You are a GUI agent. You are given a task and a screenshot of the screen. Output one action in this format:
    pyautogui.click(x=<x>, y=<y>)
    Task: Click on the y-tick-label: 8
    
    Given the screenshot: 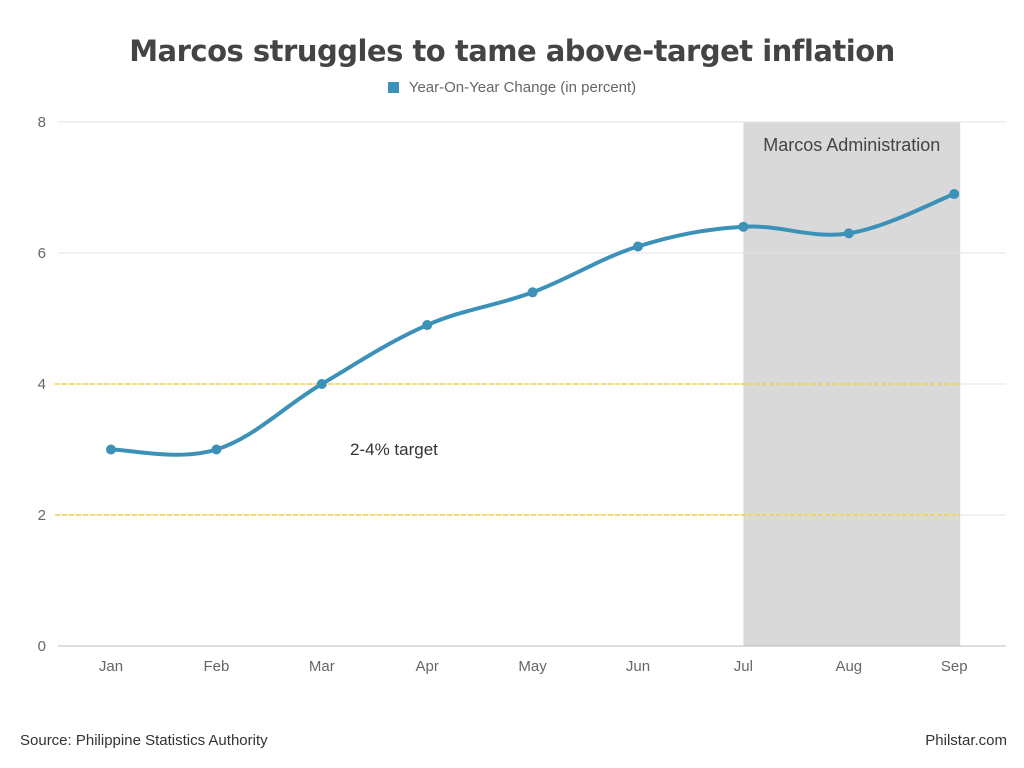 What is the action you would take?
    pyautogui.click(x=42, y=122)
    